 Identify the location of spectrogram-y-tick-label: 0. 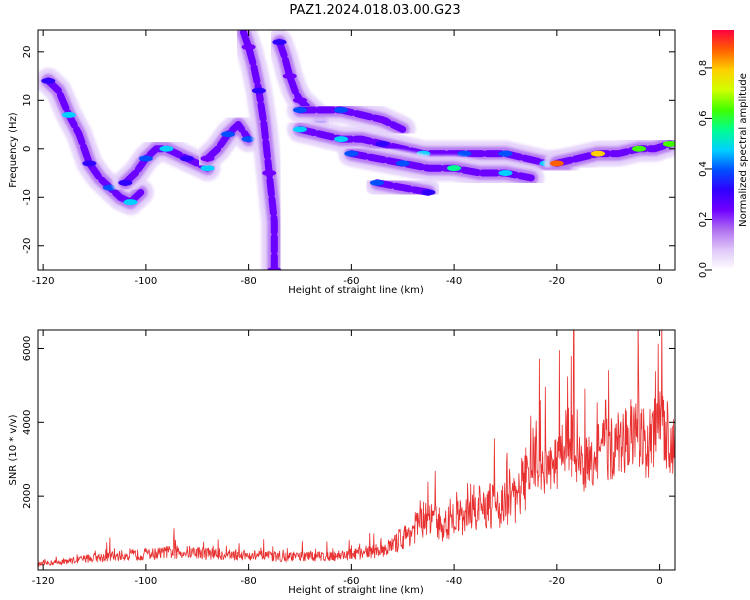
(27, 149).